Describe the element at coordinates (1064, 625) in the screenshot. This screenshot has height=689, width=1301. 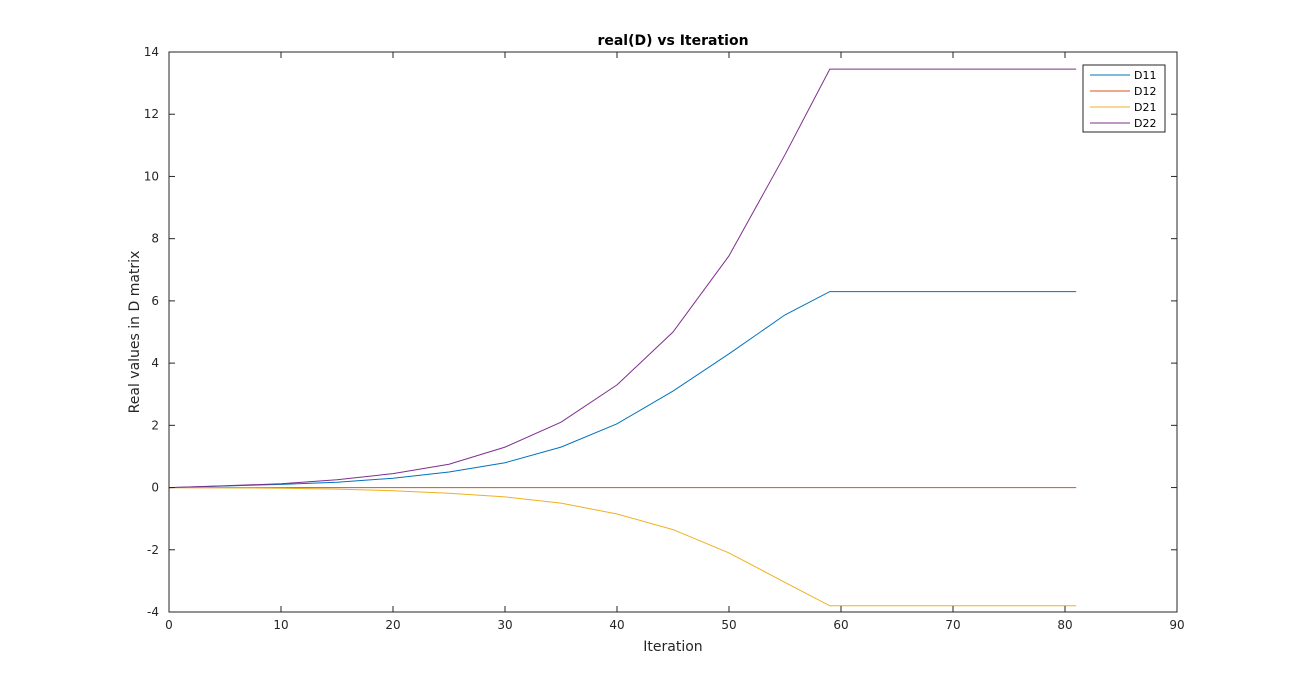
I see `x-tick-label: 80` at that location.